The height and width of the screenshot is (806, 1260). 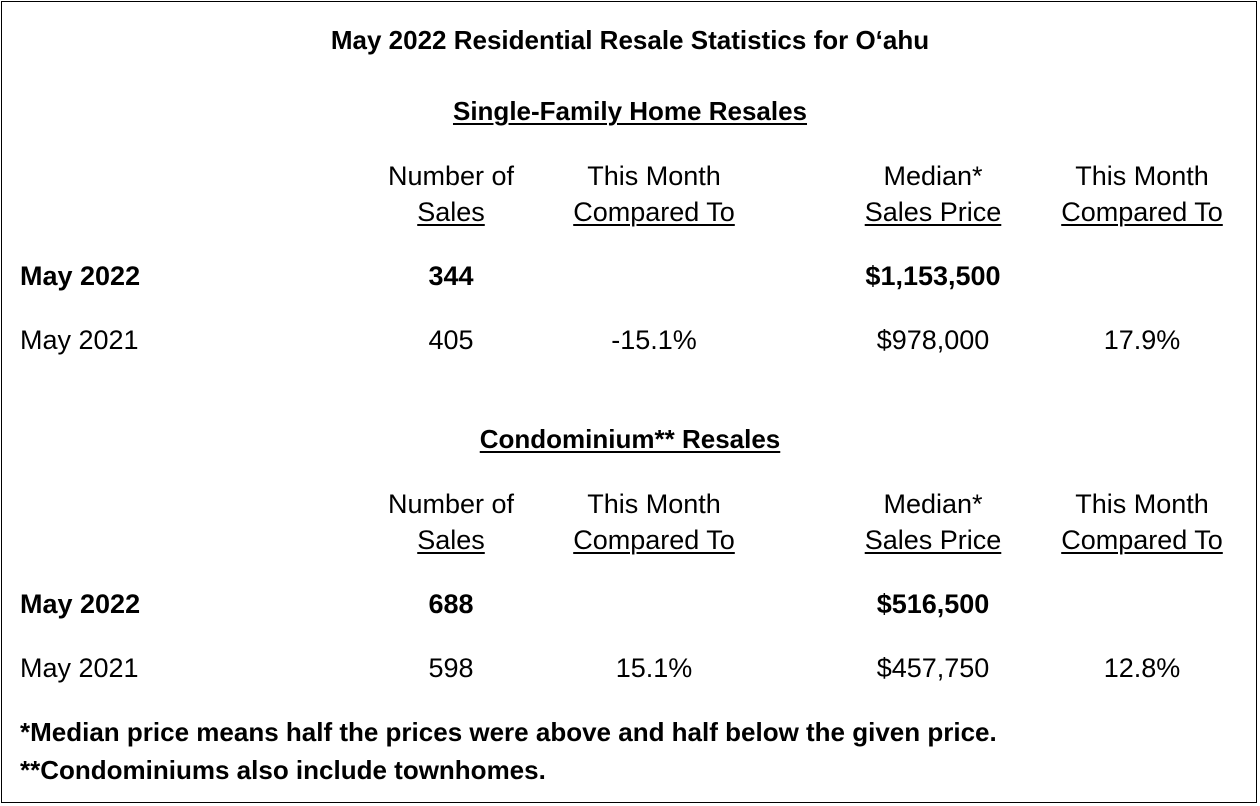 I want to click on row-median: $516,500, so click(x=933, y=604).